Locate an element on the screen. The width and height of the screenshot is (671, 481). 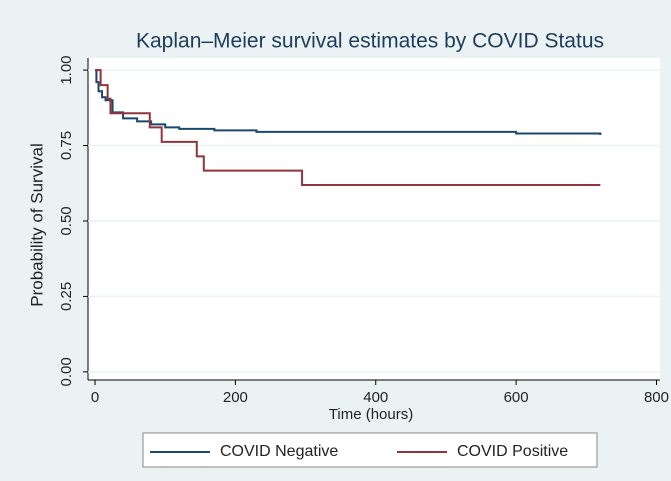
legend-label: COVID Negative is located at coordinates (279, 451).